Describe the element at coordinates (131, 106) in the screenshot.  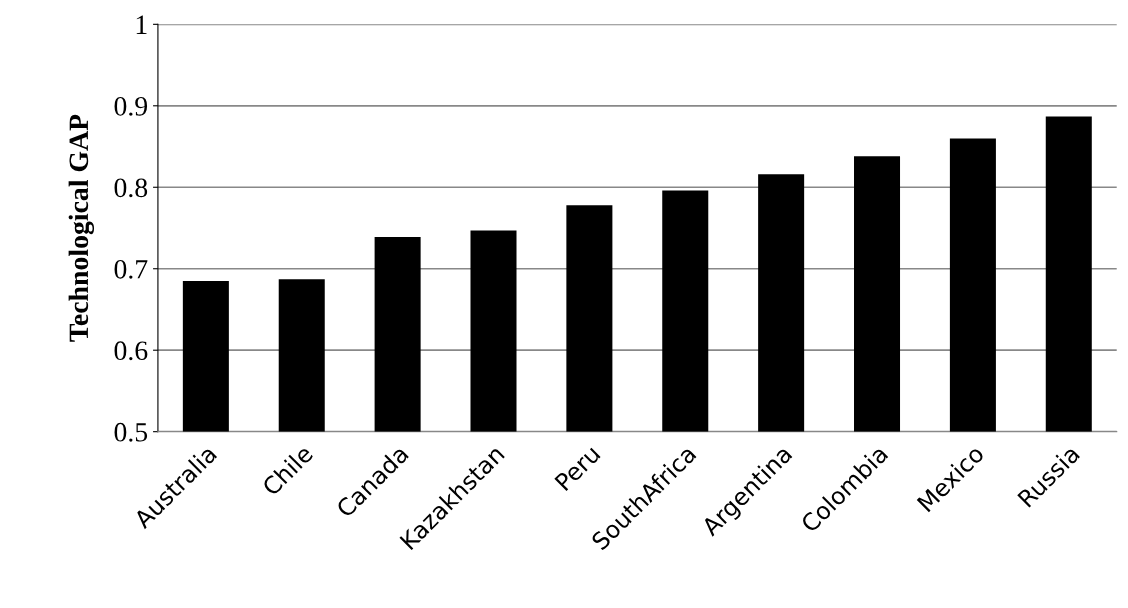
I see `y-tick-label: 0.9` at that location.